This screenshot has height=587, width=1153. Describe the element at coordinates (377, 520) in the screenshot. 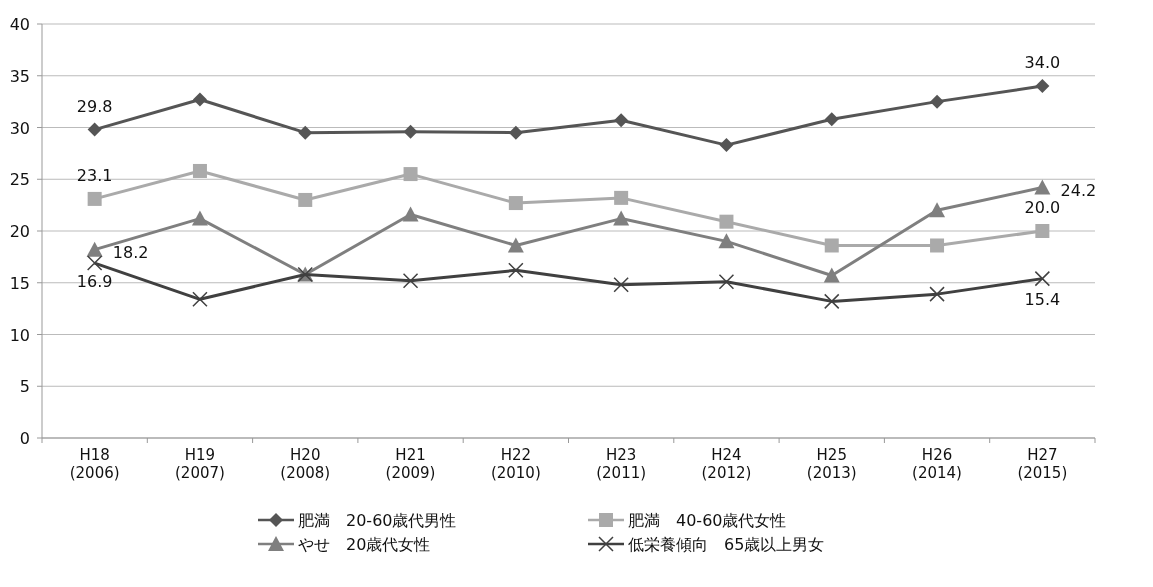

I see `legend-label: 肥満 20-60歳代男性` at that location.